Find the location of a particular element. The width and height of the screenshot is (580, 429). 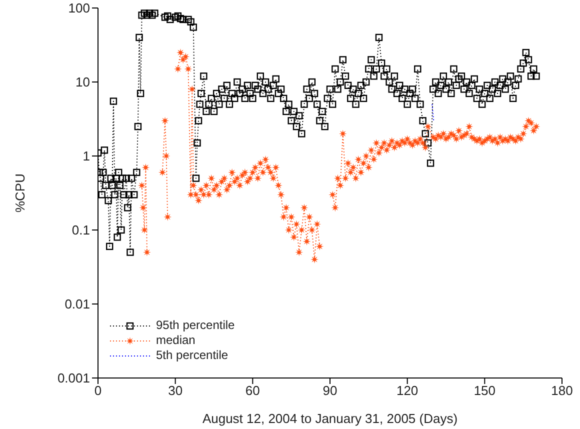

legend-label: 5th percentile is located at coordinates (192, 355).